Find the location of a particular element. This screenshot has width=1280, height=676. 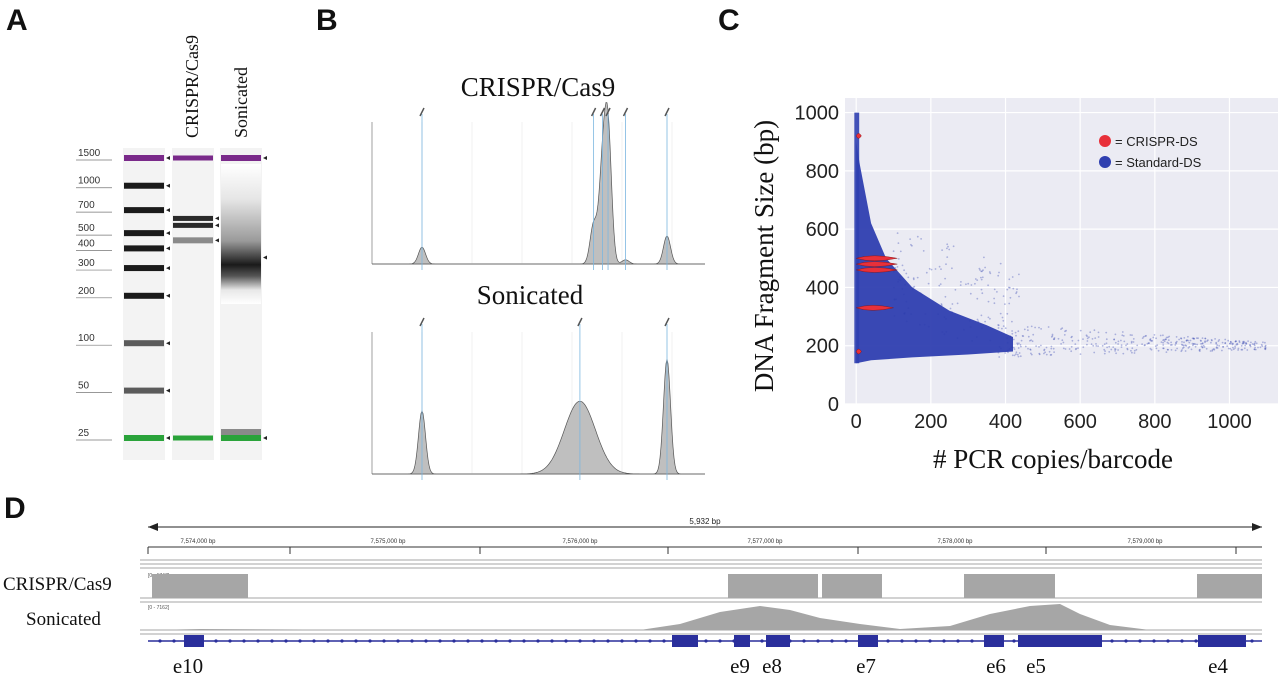

span-label: 5,932 bp is located at coordinates (705, 521).